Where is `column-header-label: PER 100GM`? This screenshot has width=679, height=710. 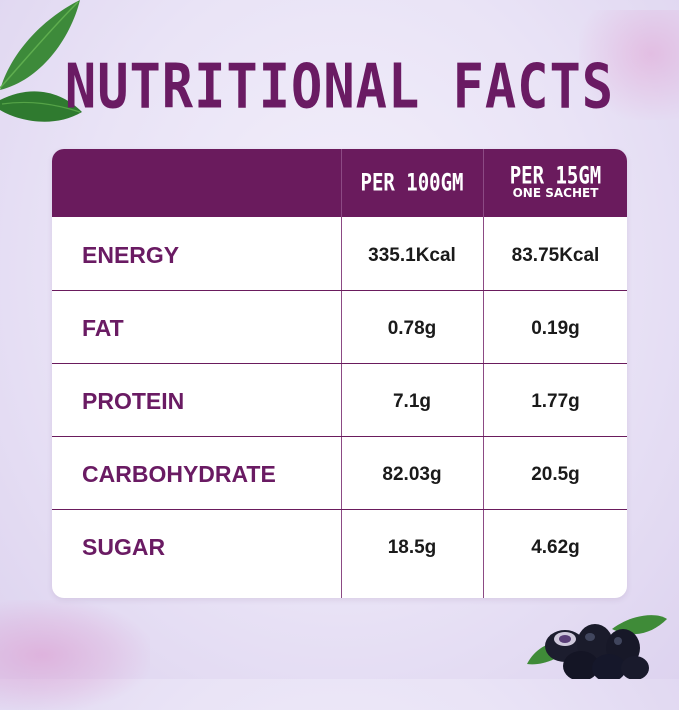
column-header-label: PER 100GM is located at coordinates (412, 183).